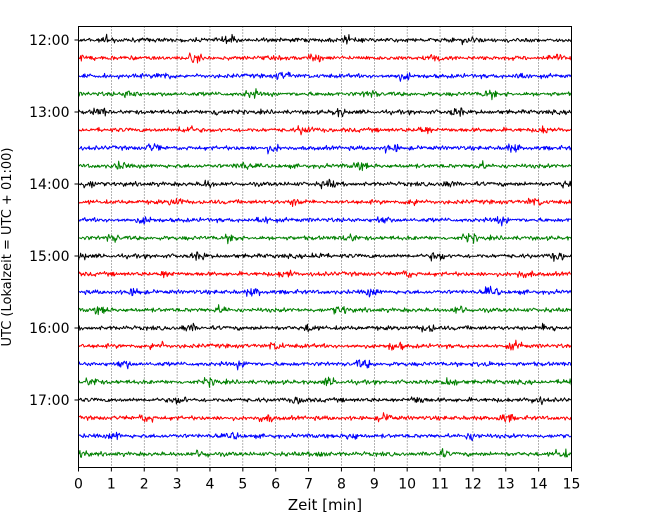 This screenshot has width=650, height=520. I want to click on x-tick-label: 3, so click(177, 485).